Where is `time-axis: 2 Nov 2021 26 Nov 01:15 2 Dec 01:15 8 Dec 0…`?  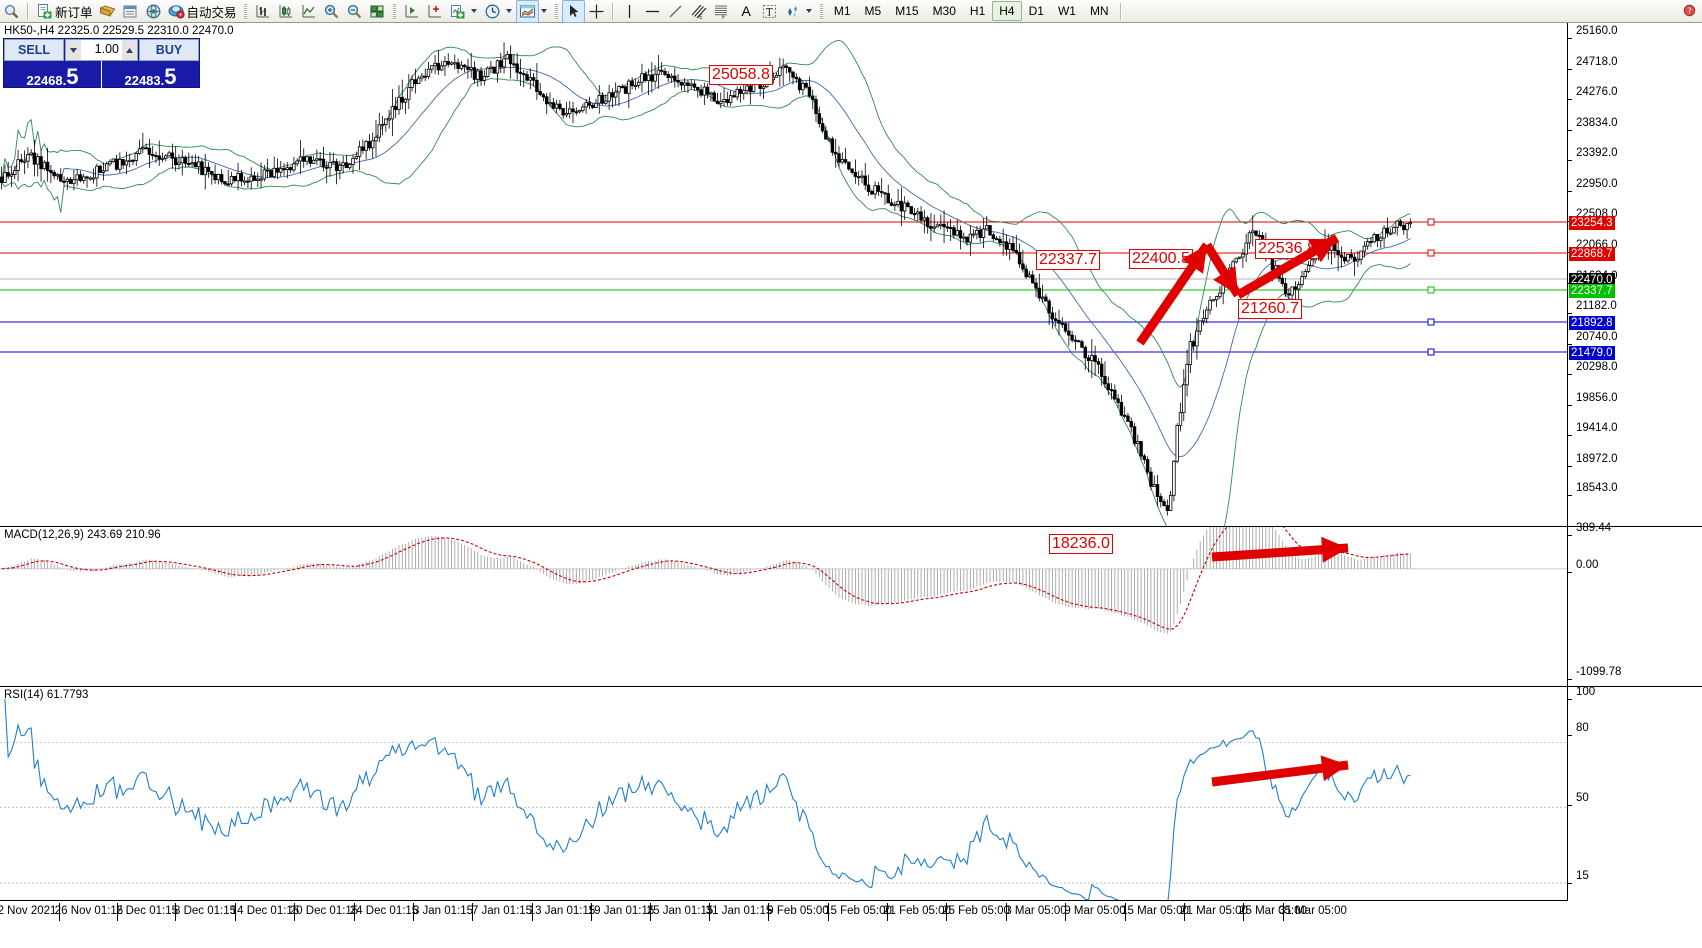 time-axis: 2 Nov 2021 26 Nov 01:15 2 Dec 01:15 8 Dec 0… is located at coordinates (784, 911).